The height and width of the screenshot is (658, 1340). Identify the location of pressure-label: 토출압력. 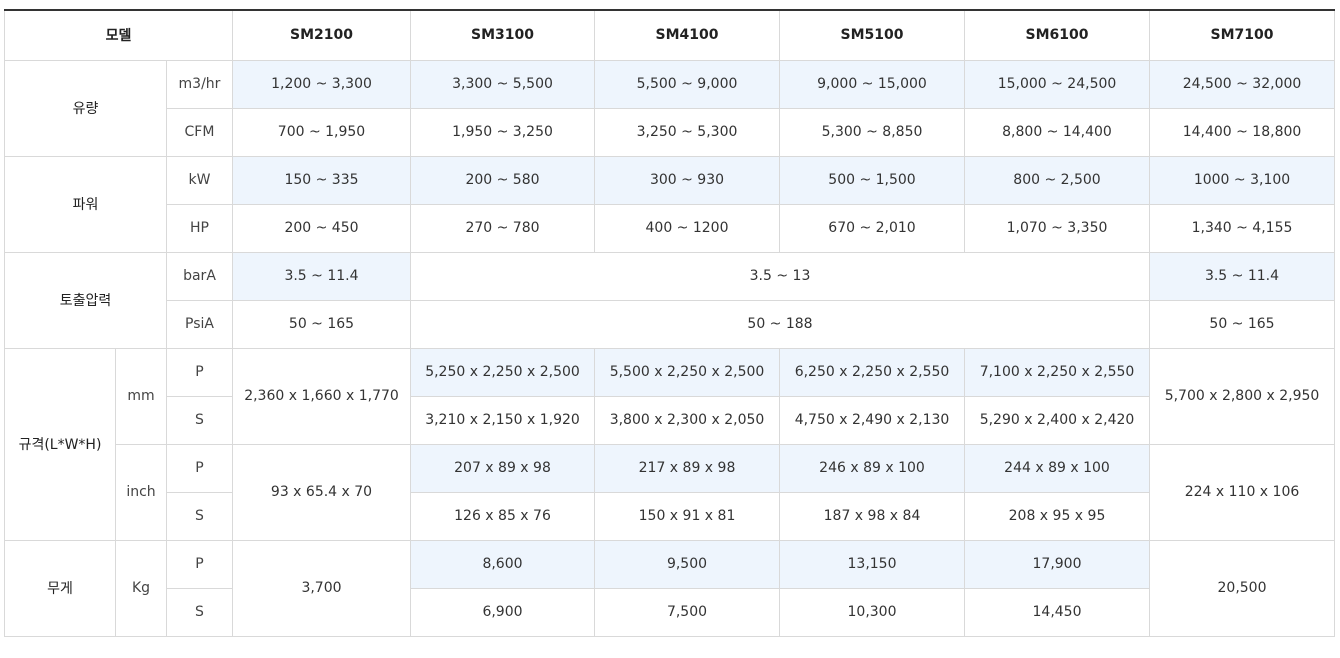
(85, 300).